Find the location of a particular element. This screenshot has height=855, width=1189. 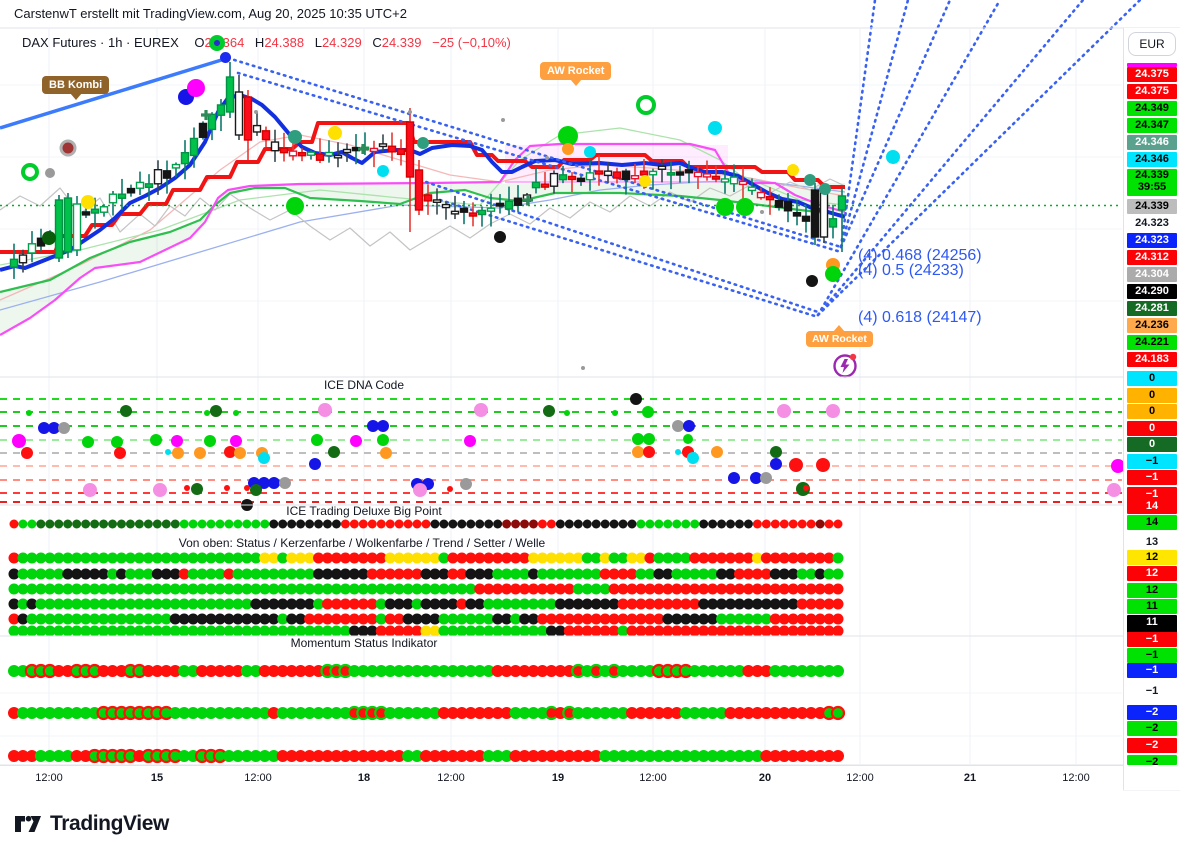

signal-ring-icon is located at coordinates (646, 105).